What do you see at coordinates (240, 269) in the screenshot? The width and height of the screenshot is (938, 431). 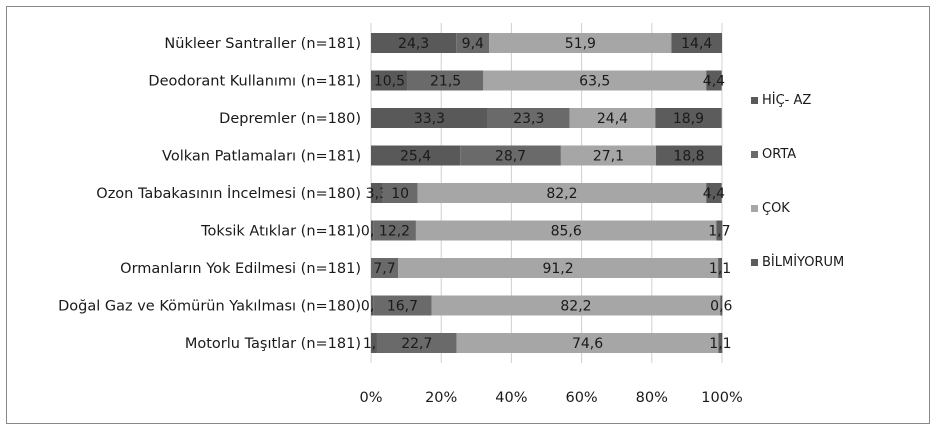 I see `category-label: Ormanların Yok Edilmesi (n=181)` at bounding box center [240, 269].